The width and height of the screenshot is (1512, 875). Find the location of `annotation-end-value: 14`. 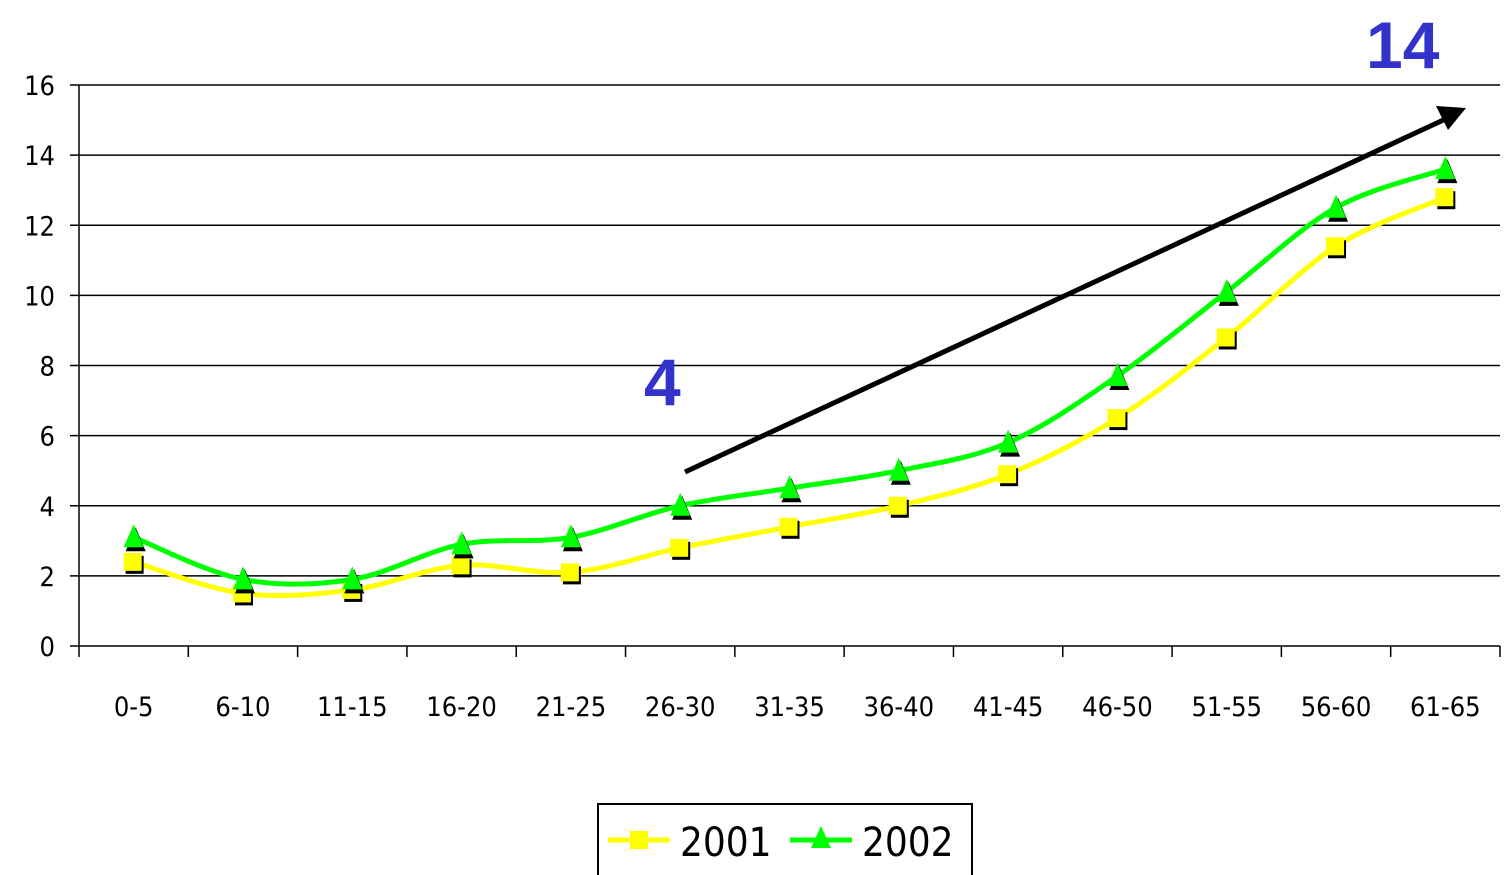

annotation-end-value: 14 is located at coordinates (1403, 45).